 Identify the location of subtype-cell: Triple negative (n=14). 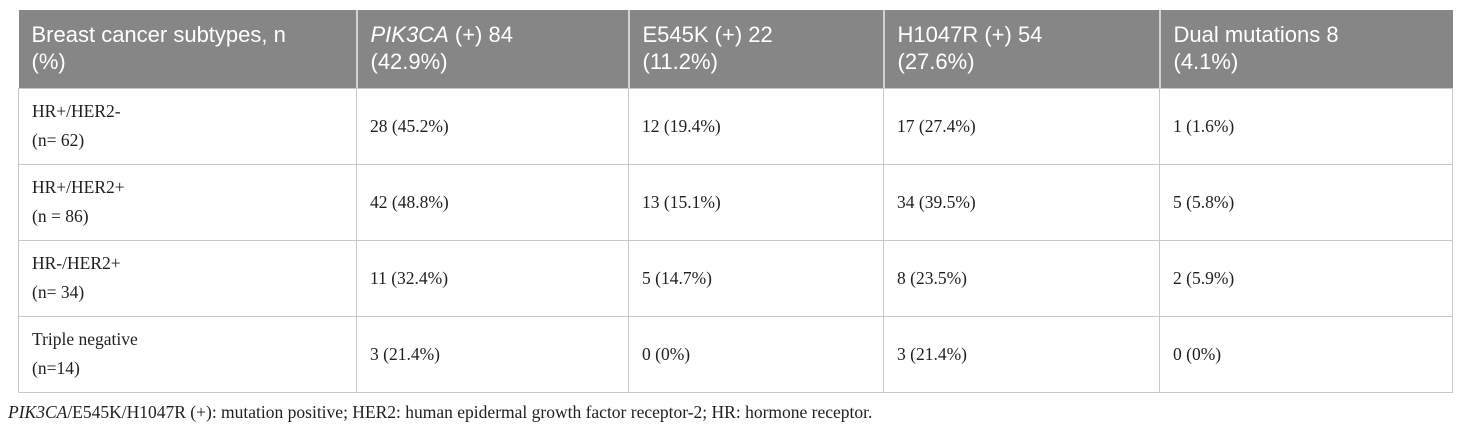
(187, 354).